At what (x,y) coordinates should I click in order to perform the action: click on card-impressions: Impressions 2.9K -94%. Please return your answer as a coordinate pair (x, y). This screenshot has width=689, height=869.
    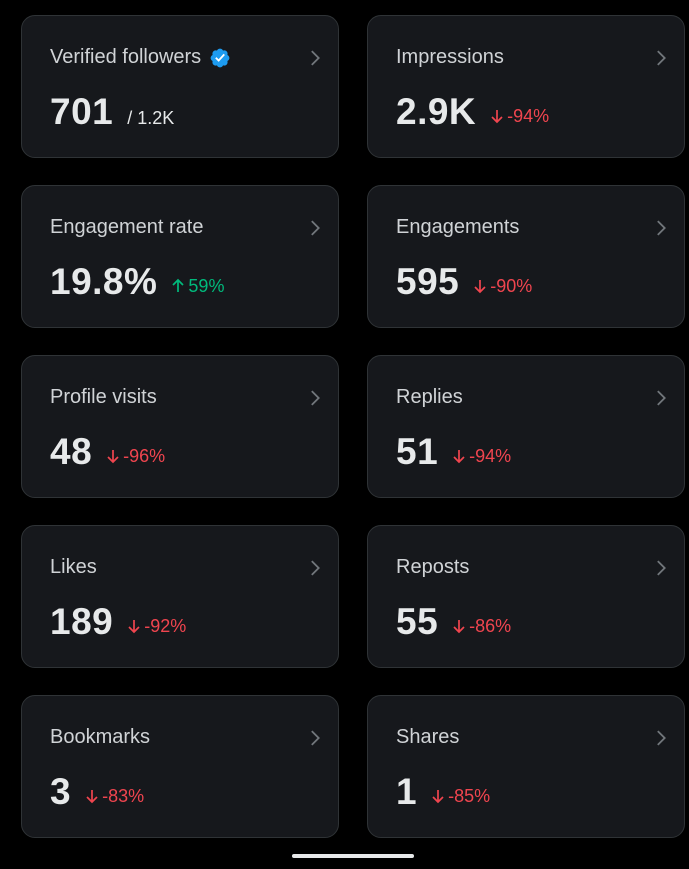
    Looking at the image, I should click on (526, 86).